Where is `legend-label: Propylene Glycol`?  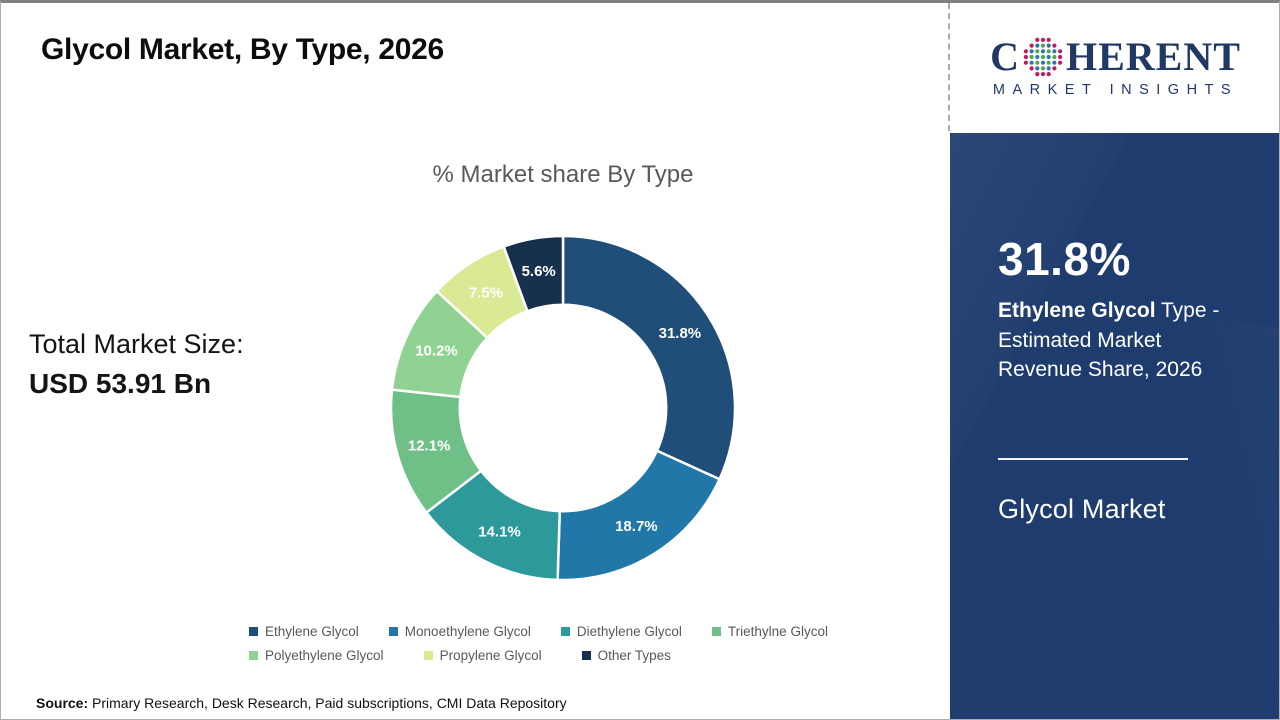 legend-label: Propylene Glycol is located at coordinates (490, 655).